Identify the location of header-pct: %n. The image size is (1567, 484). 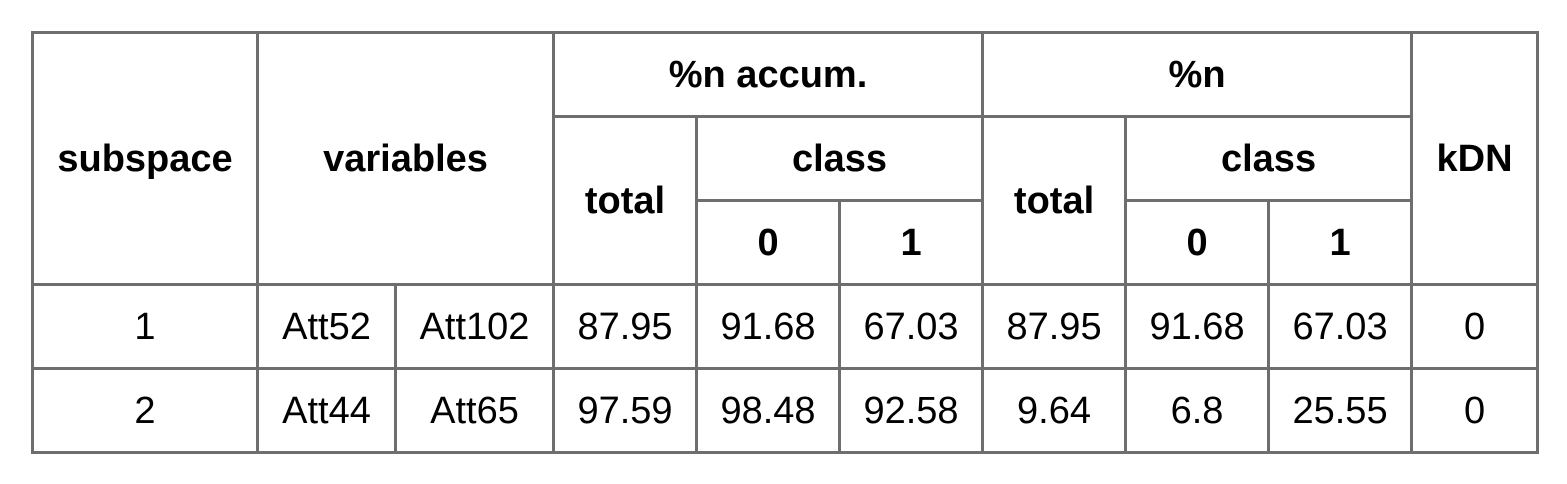
(1197, 74).